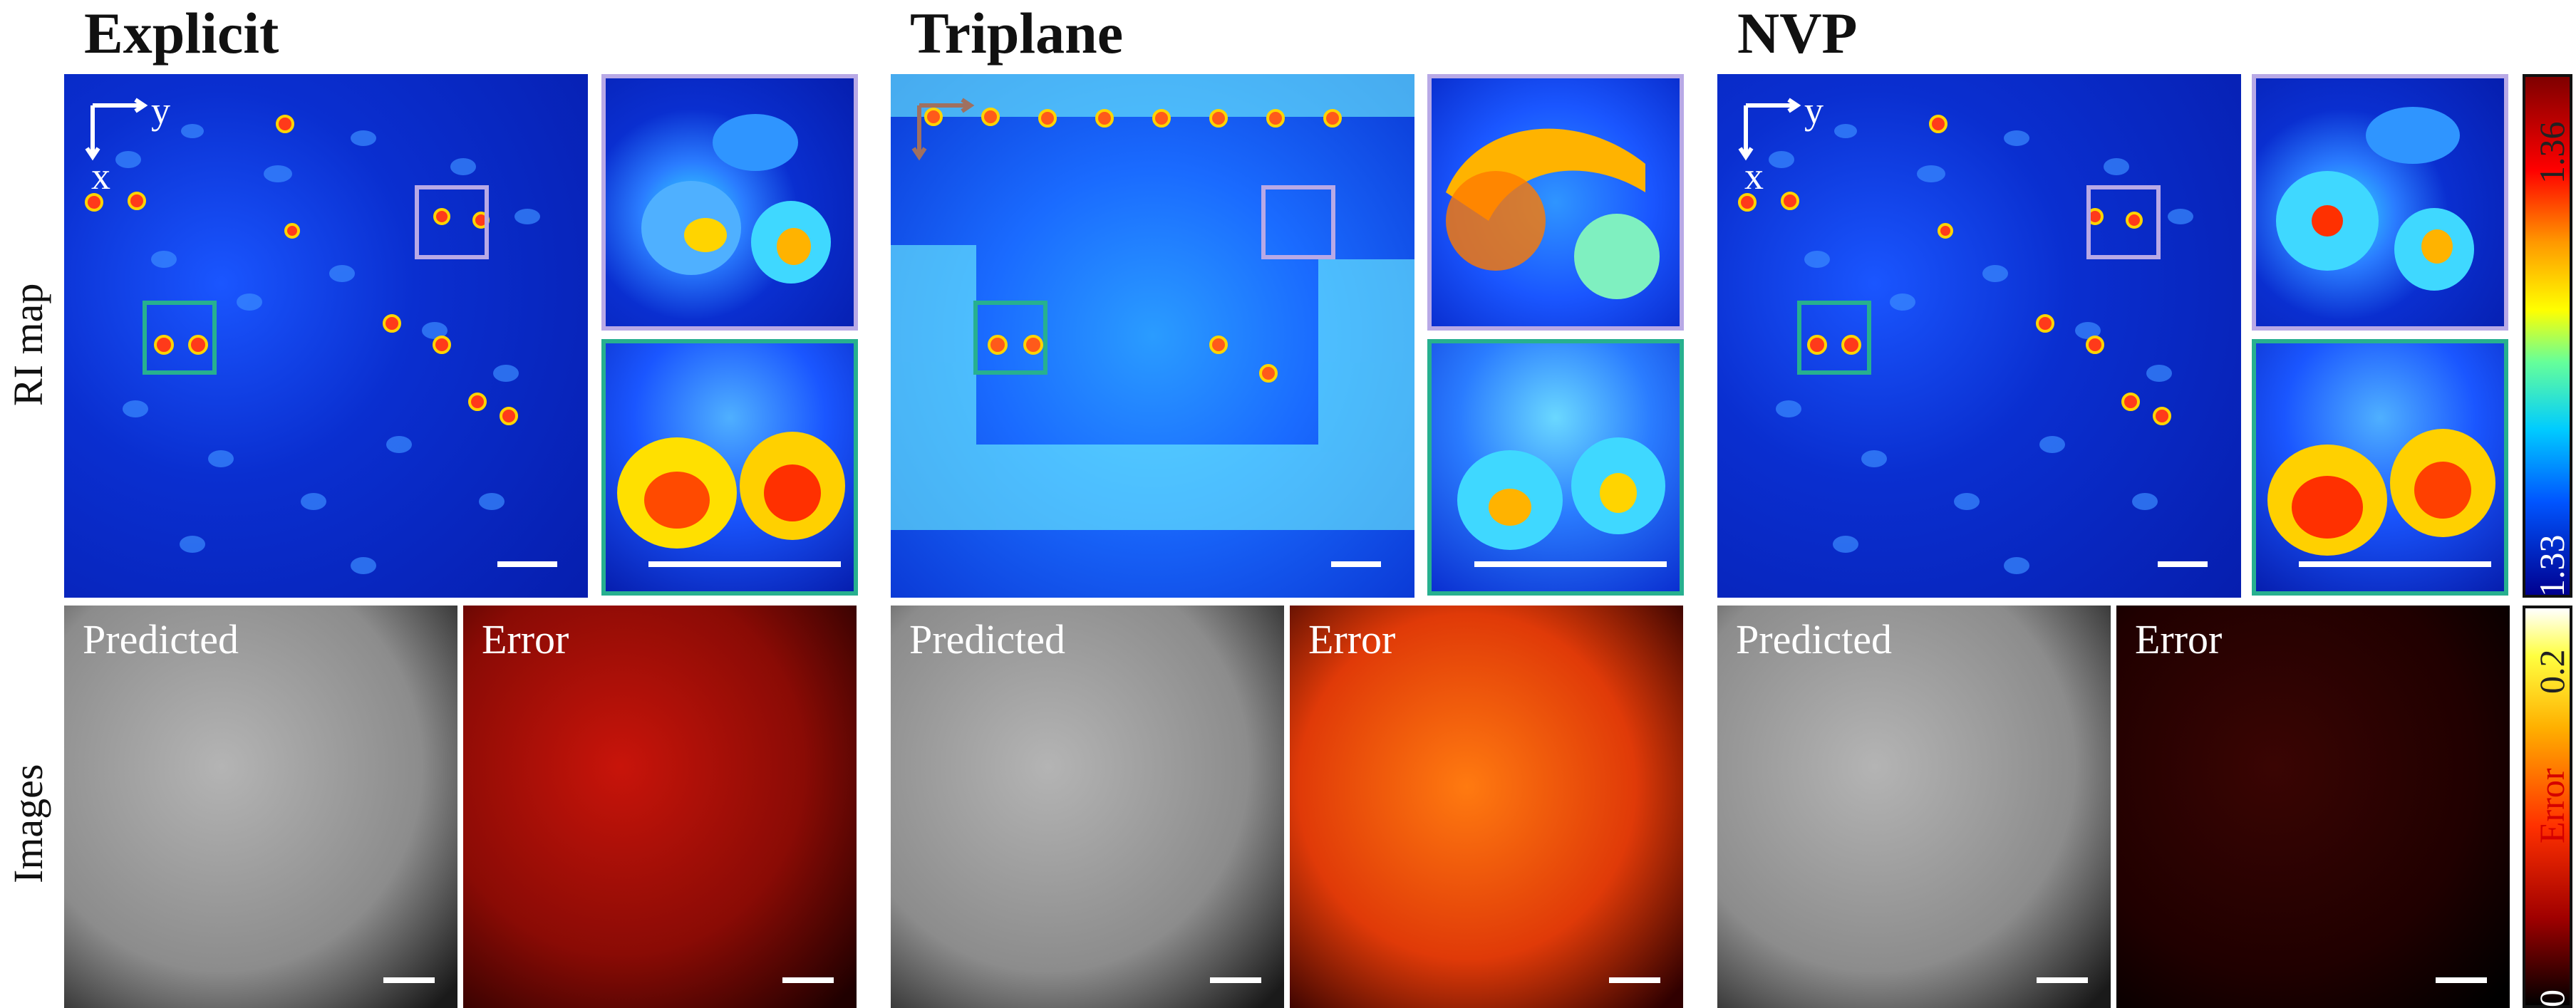  What do you see at coordinates (2552, 153) in the screenshot?
I see `ri-colorbar-max: 1.36` at bounding box center [2552, 153].